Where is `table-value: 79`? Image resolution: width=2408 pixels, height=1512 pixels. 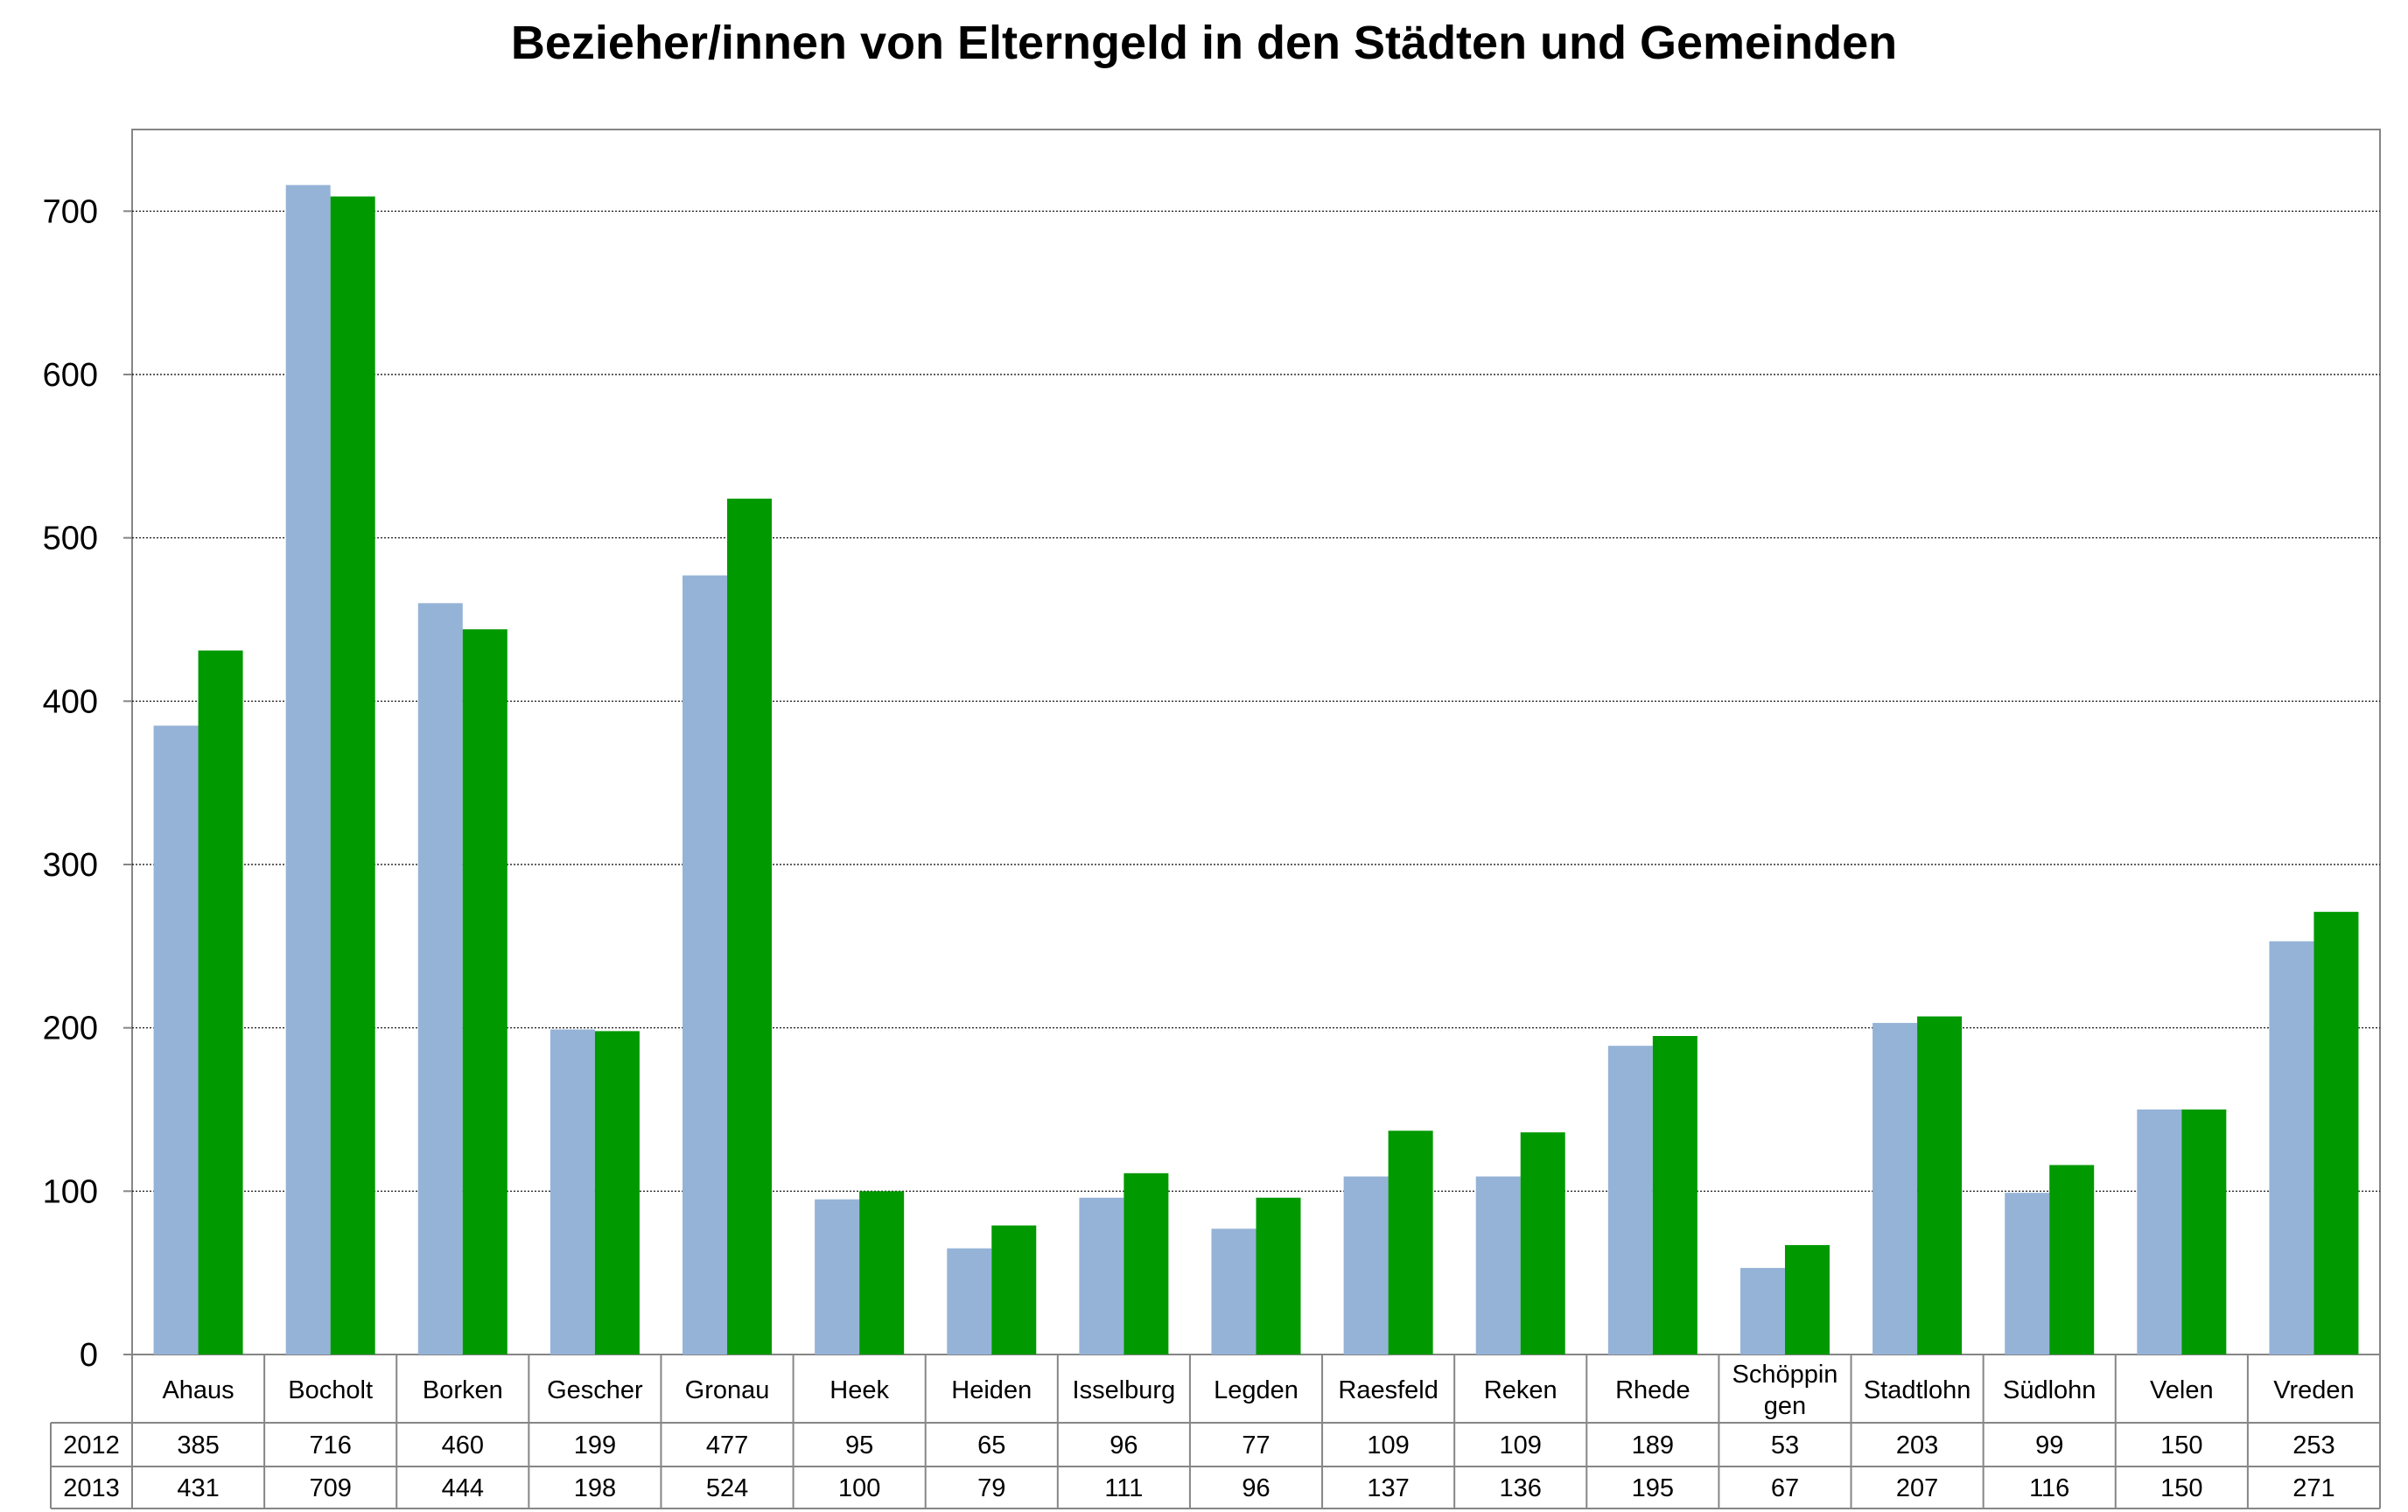
table-value: 79 is located at coordinates (991, 1488).